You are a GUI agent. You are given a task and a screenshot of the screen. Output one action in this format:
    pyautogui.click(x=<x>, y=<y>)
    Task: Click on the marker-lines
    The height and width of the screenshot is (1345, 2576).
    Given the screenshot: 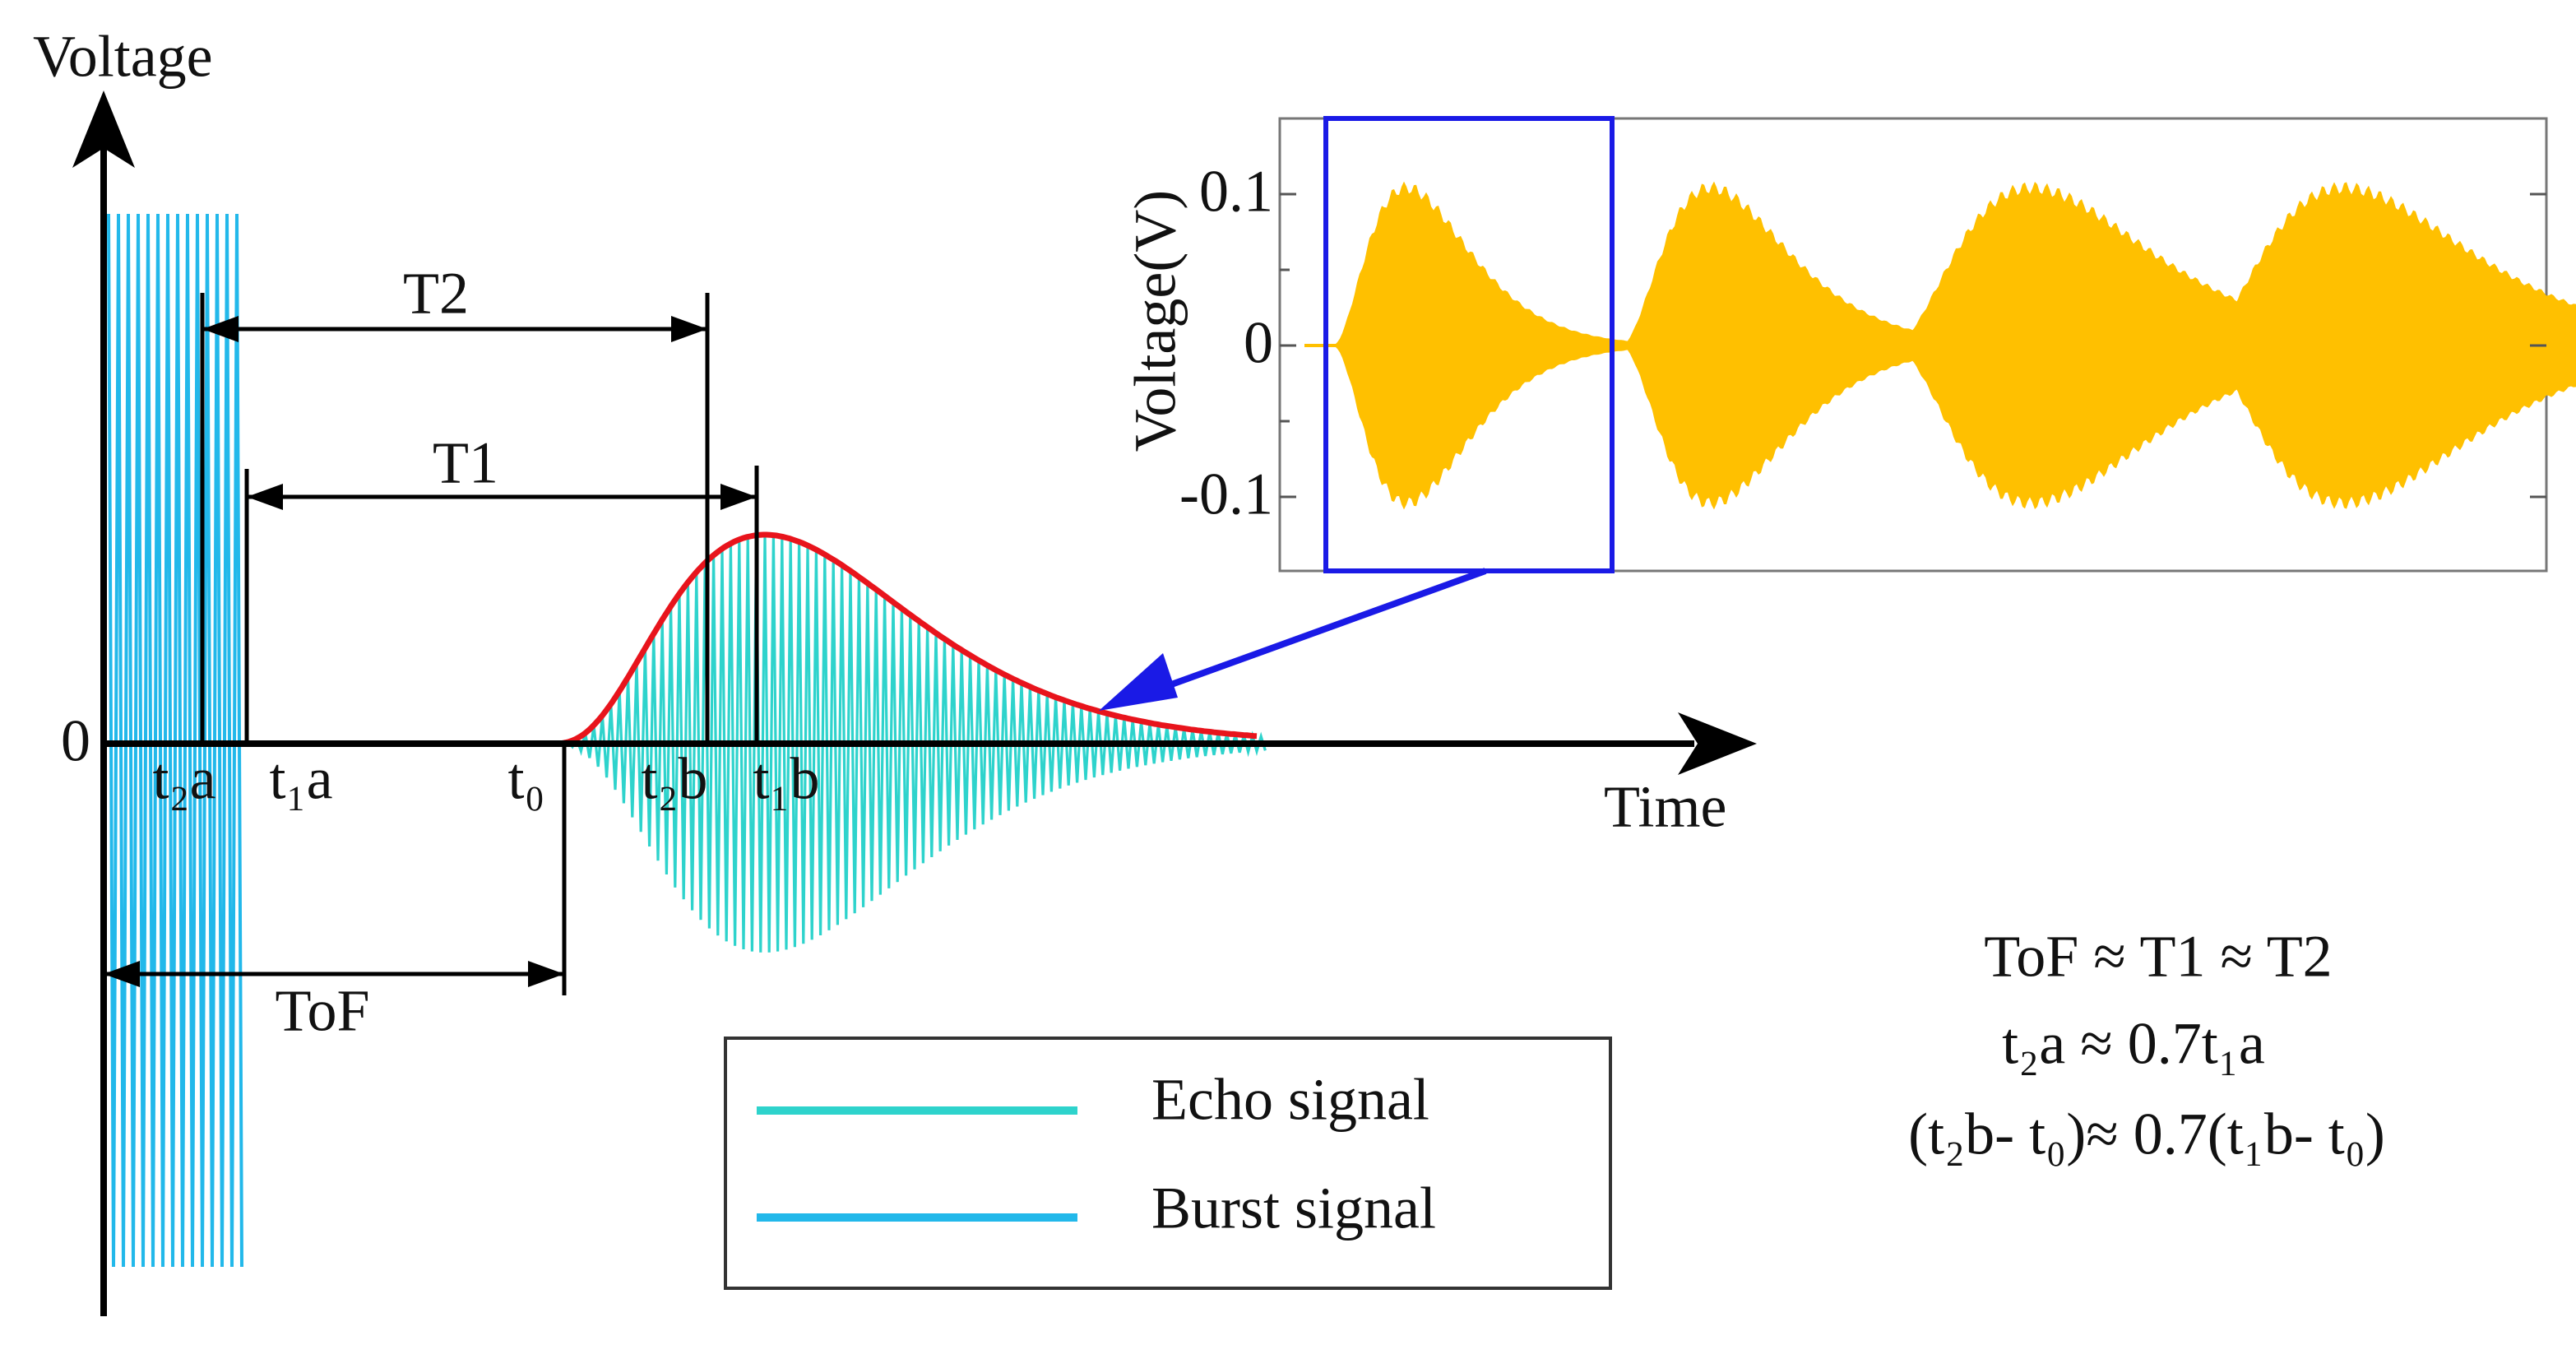 What is the action you would take?
    pyautogui.click(x=432, y=644)
    